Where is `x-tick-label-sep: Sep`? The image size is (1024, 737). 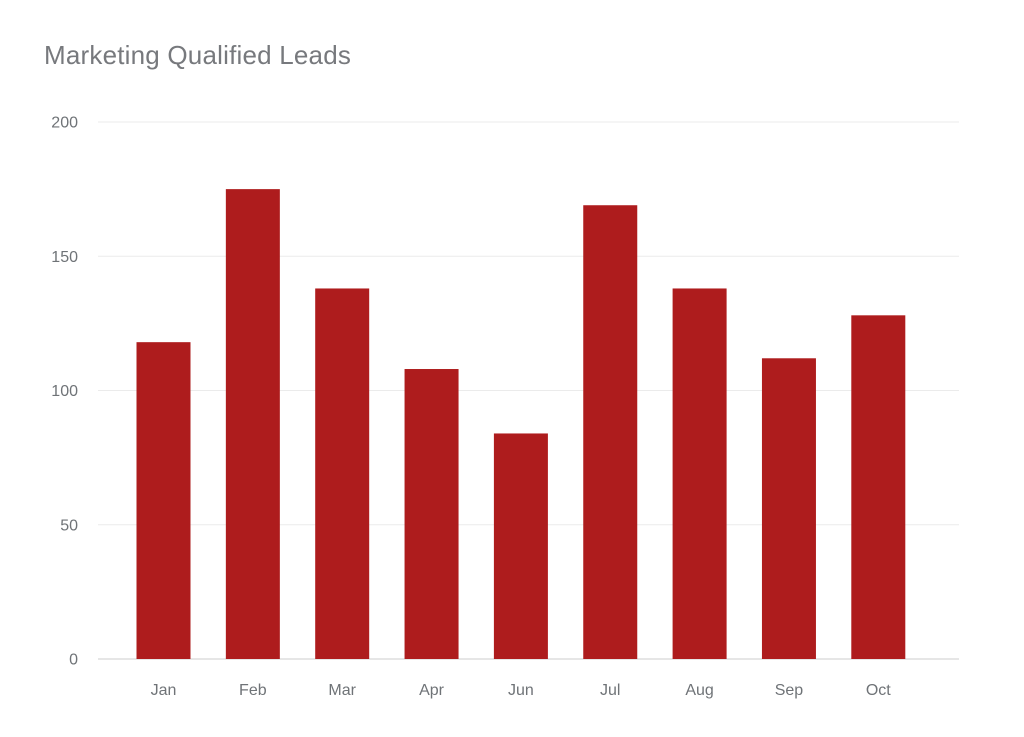
x-tick-label-sep: Sep is located at coordinates (789, 690).